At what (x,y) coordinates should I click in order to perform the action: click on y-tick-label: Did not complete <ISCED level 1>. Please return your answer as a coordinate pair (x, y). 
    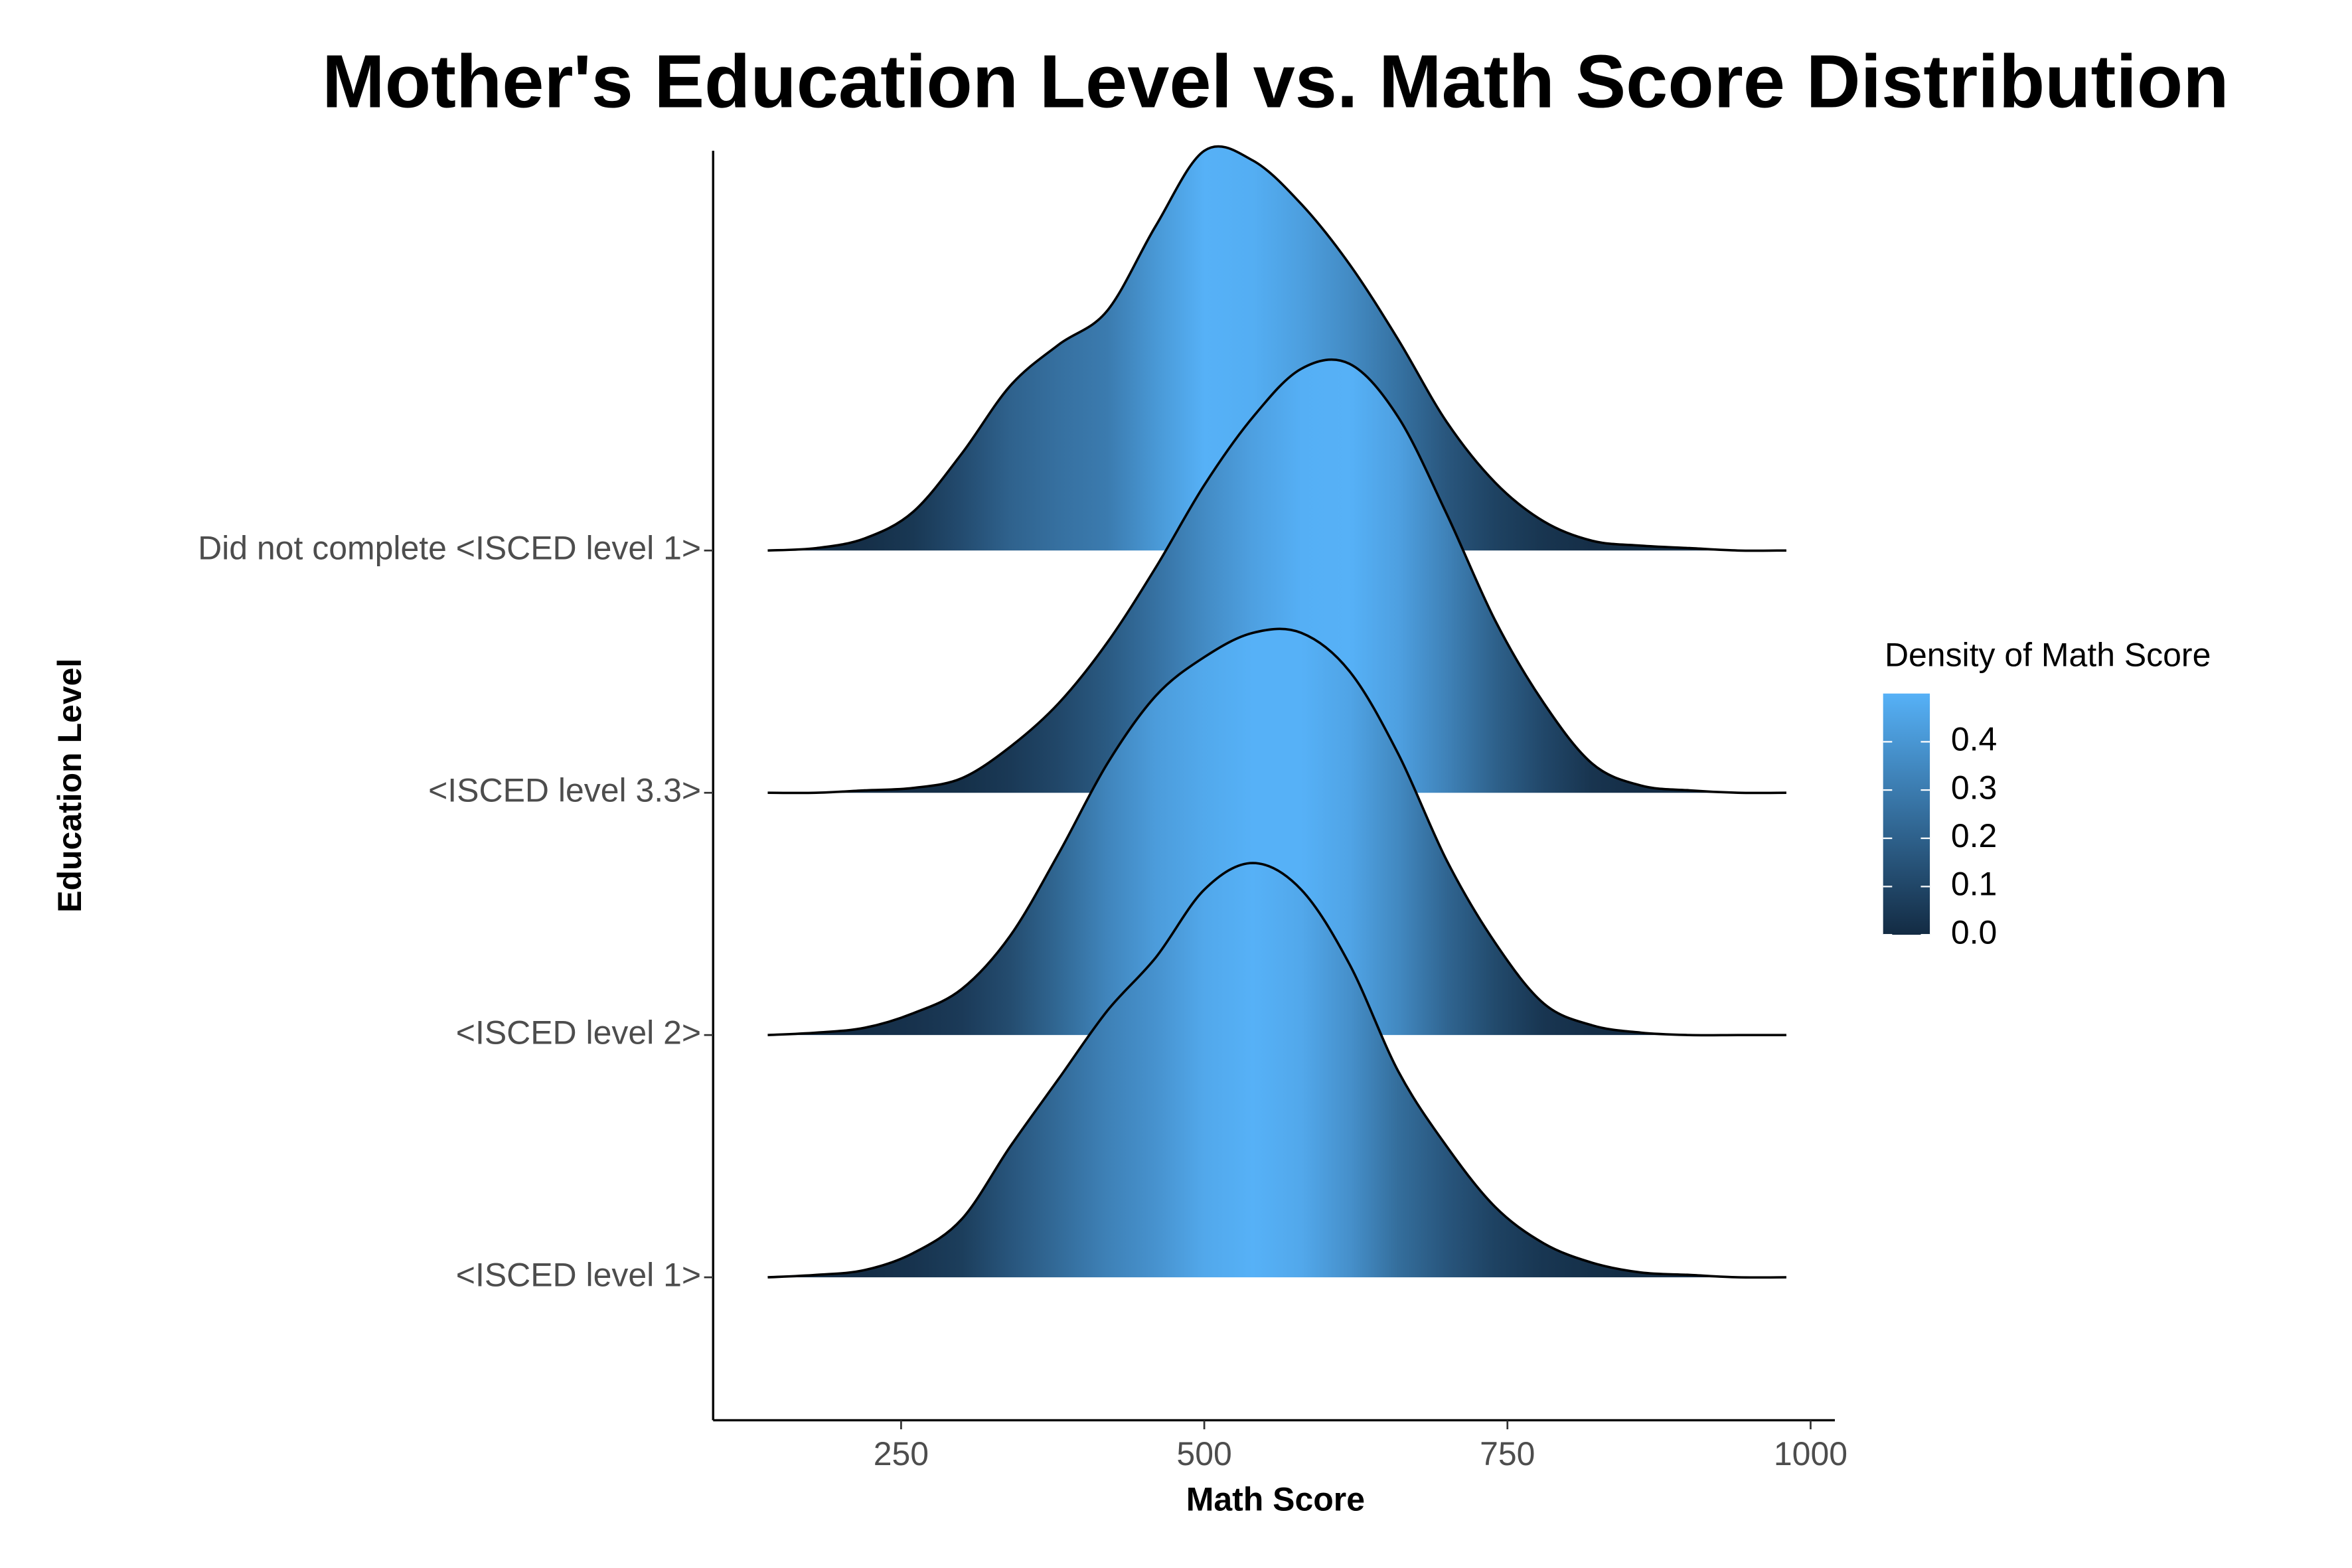
    Looking at the image, I should click on (450, 547).